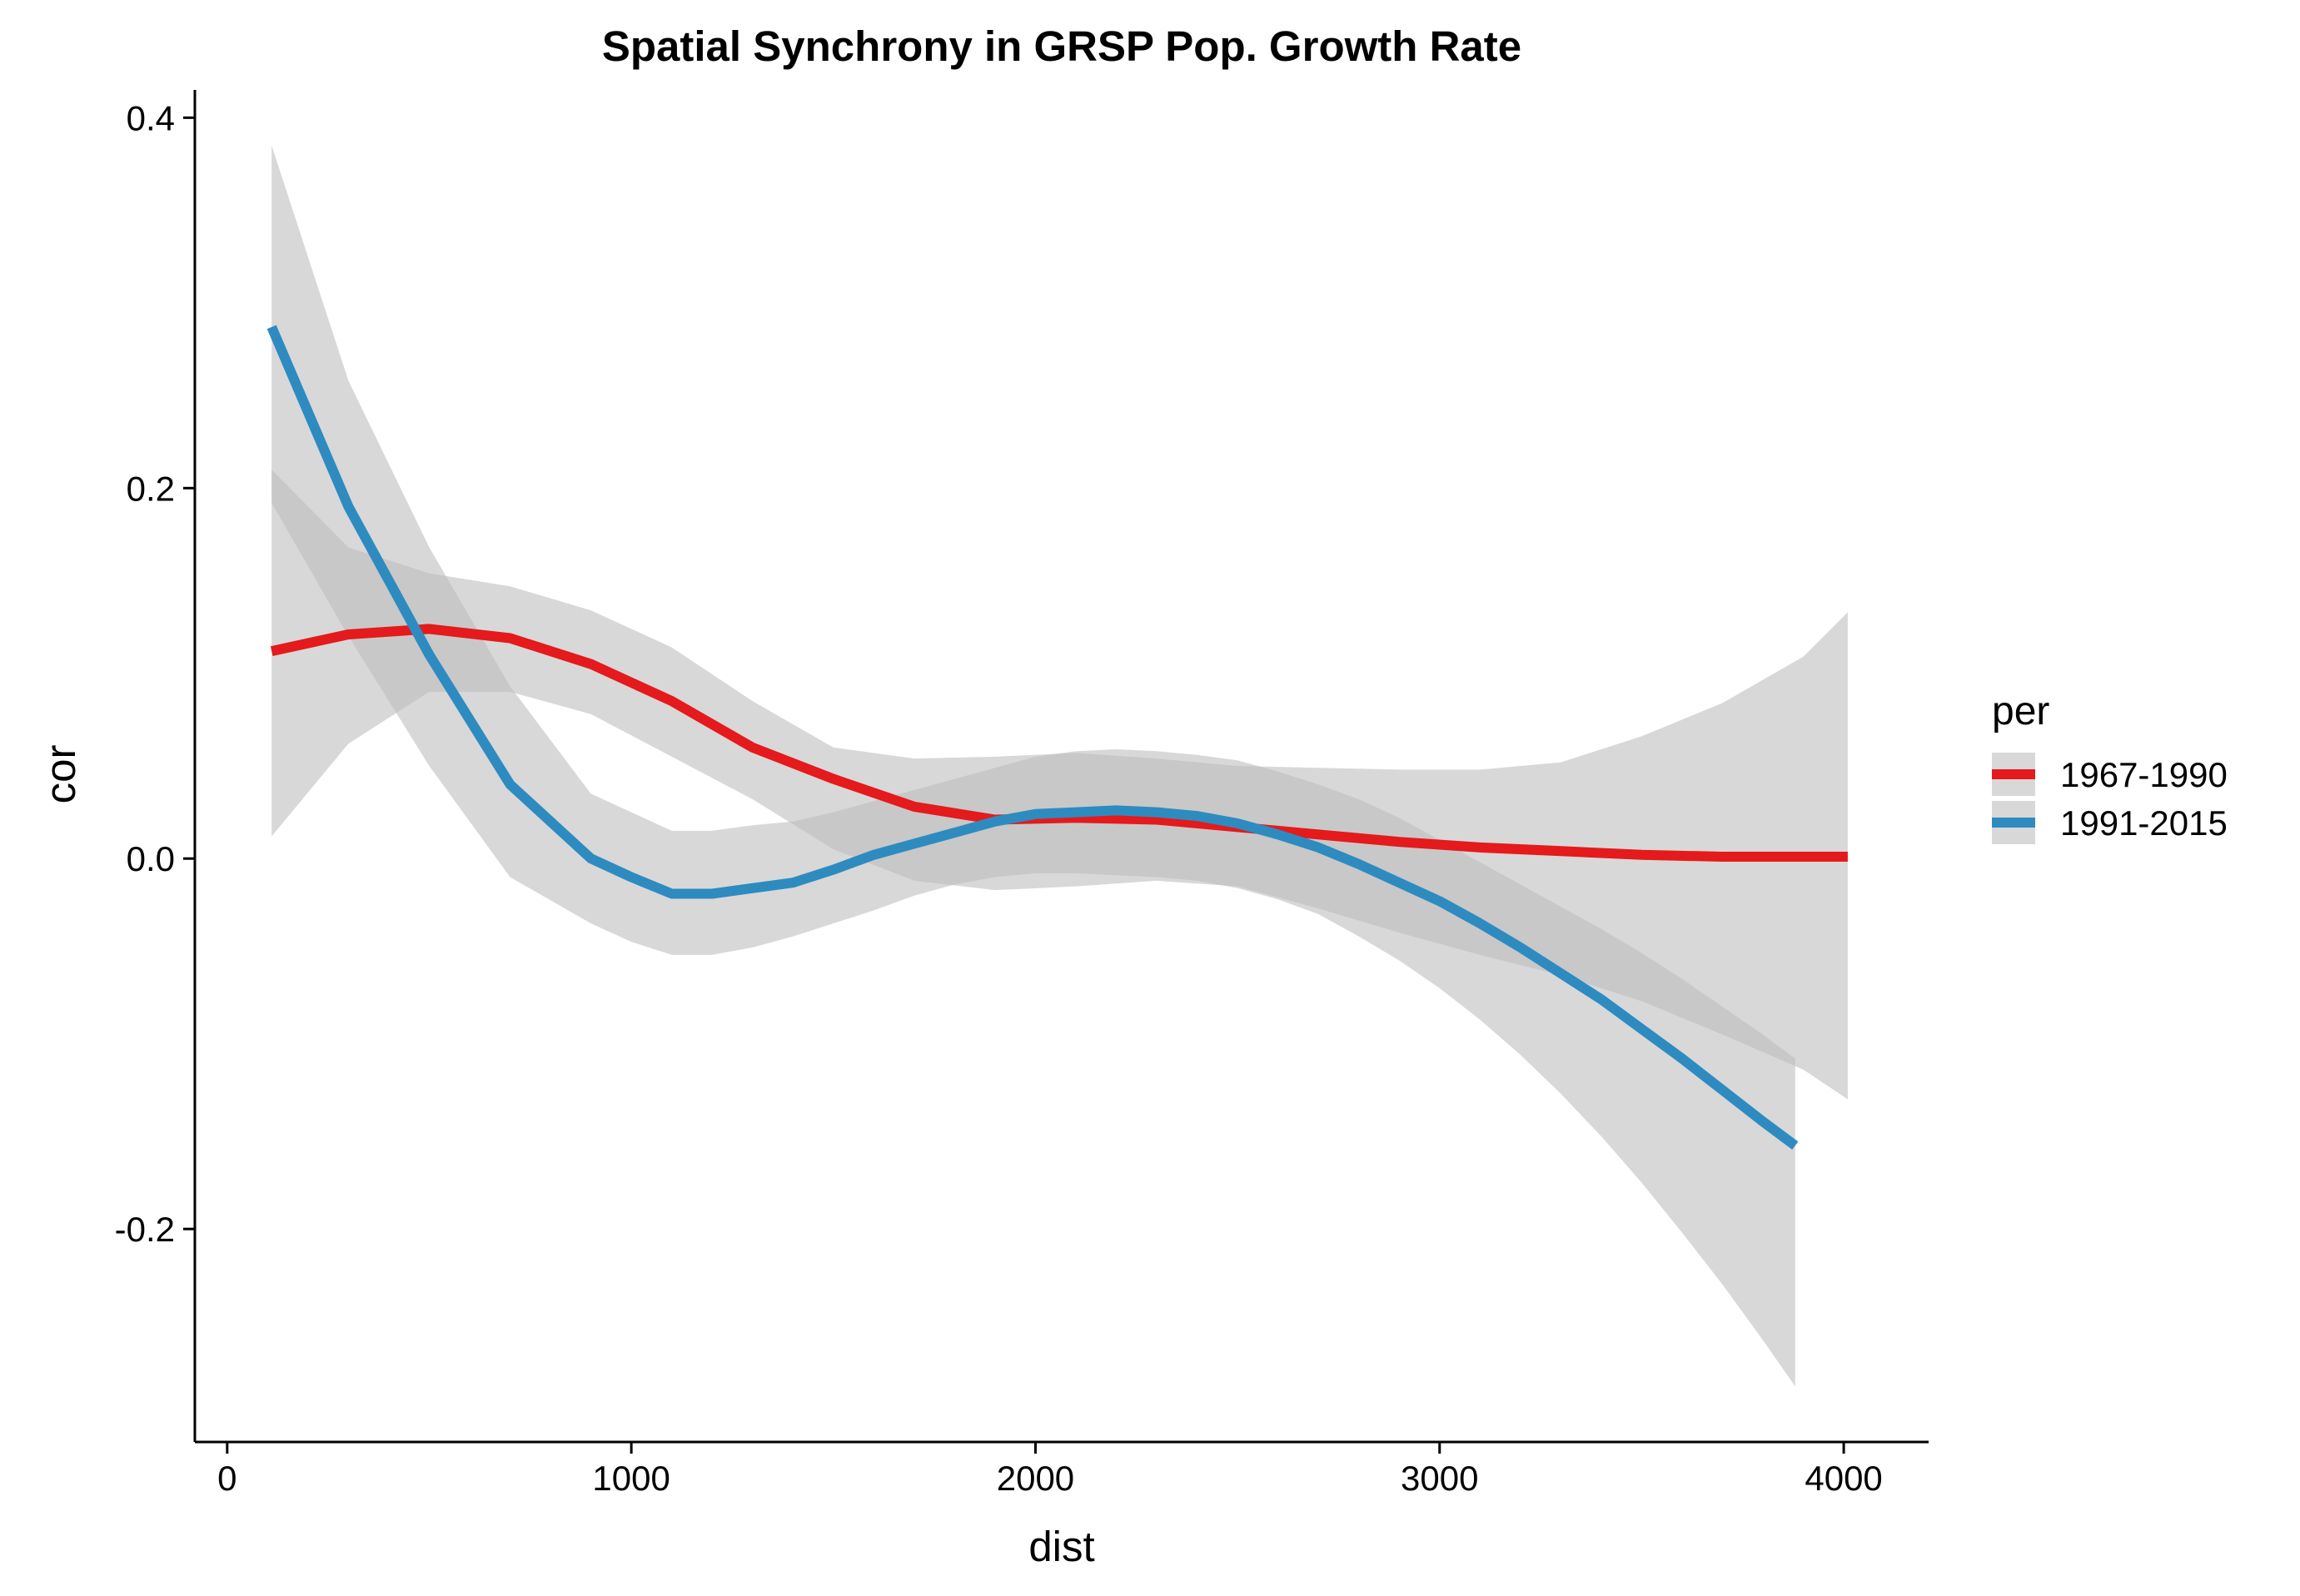 The image size is (2300, 1596). What do you see at coordinates (61, 774) in the screenshot?
I see `y-axis-title: cor` at bounding box center [61, 774].